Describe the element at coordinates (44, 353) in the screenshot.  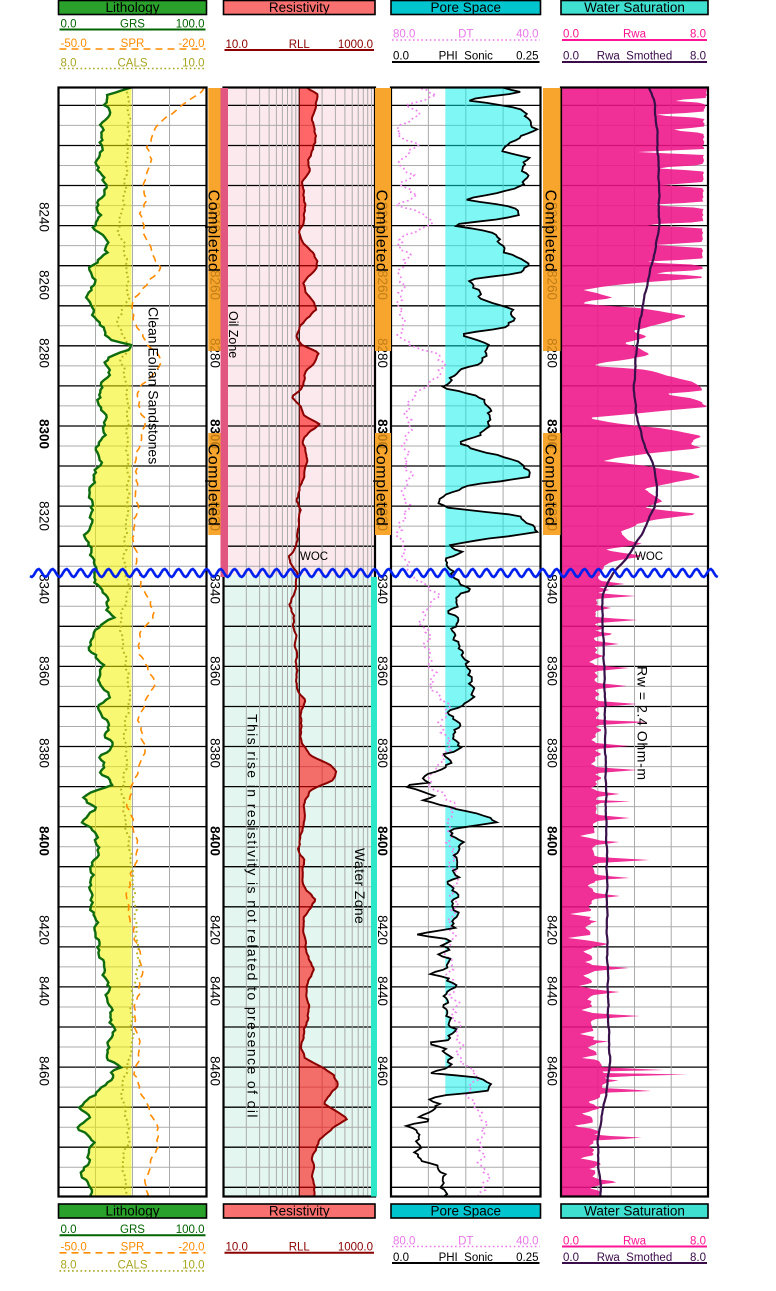
I see `svg-text: 8280` at that location.